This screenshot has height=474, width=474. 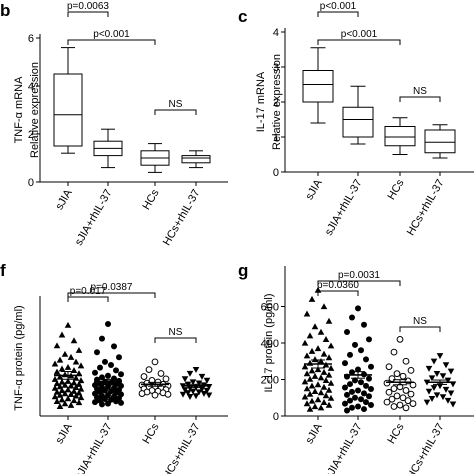 What do you see at coordinates (270, 344) in the screenshot?
I see `y-tick-label: 400` at bounding box center [270, 344].